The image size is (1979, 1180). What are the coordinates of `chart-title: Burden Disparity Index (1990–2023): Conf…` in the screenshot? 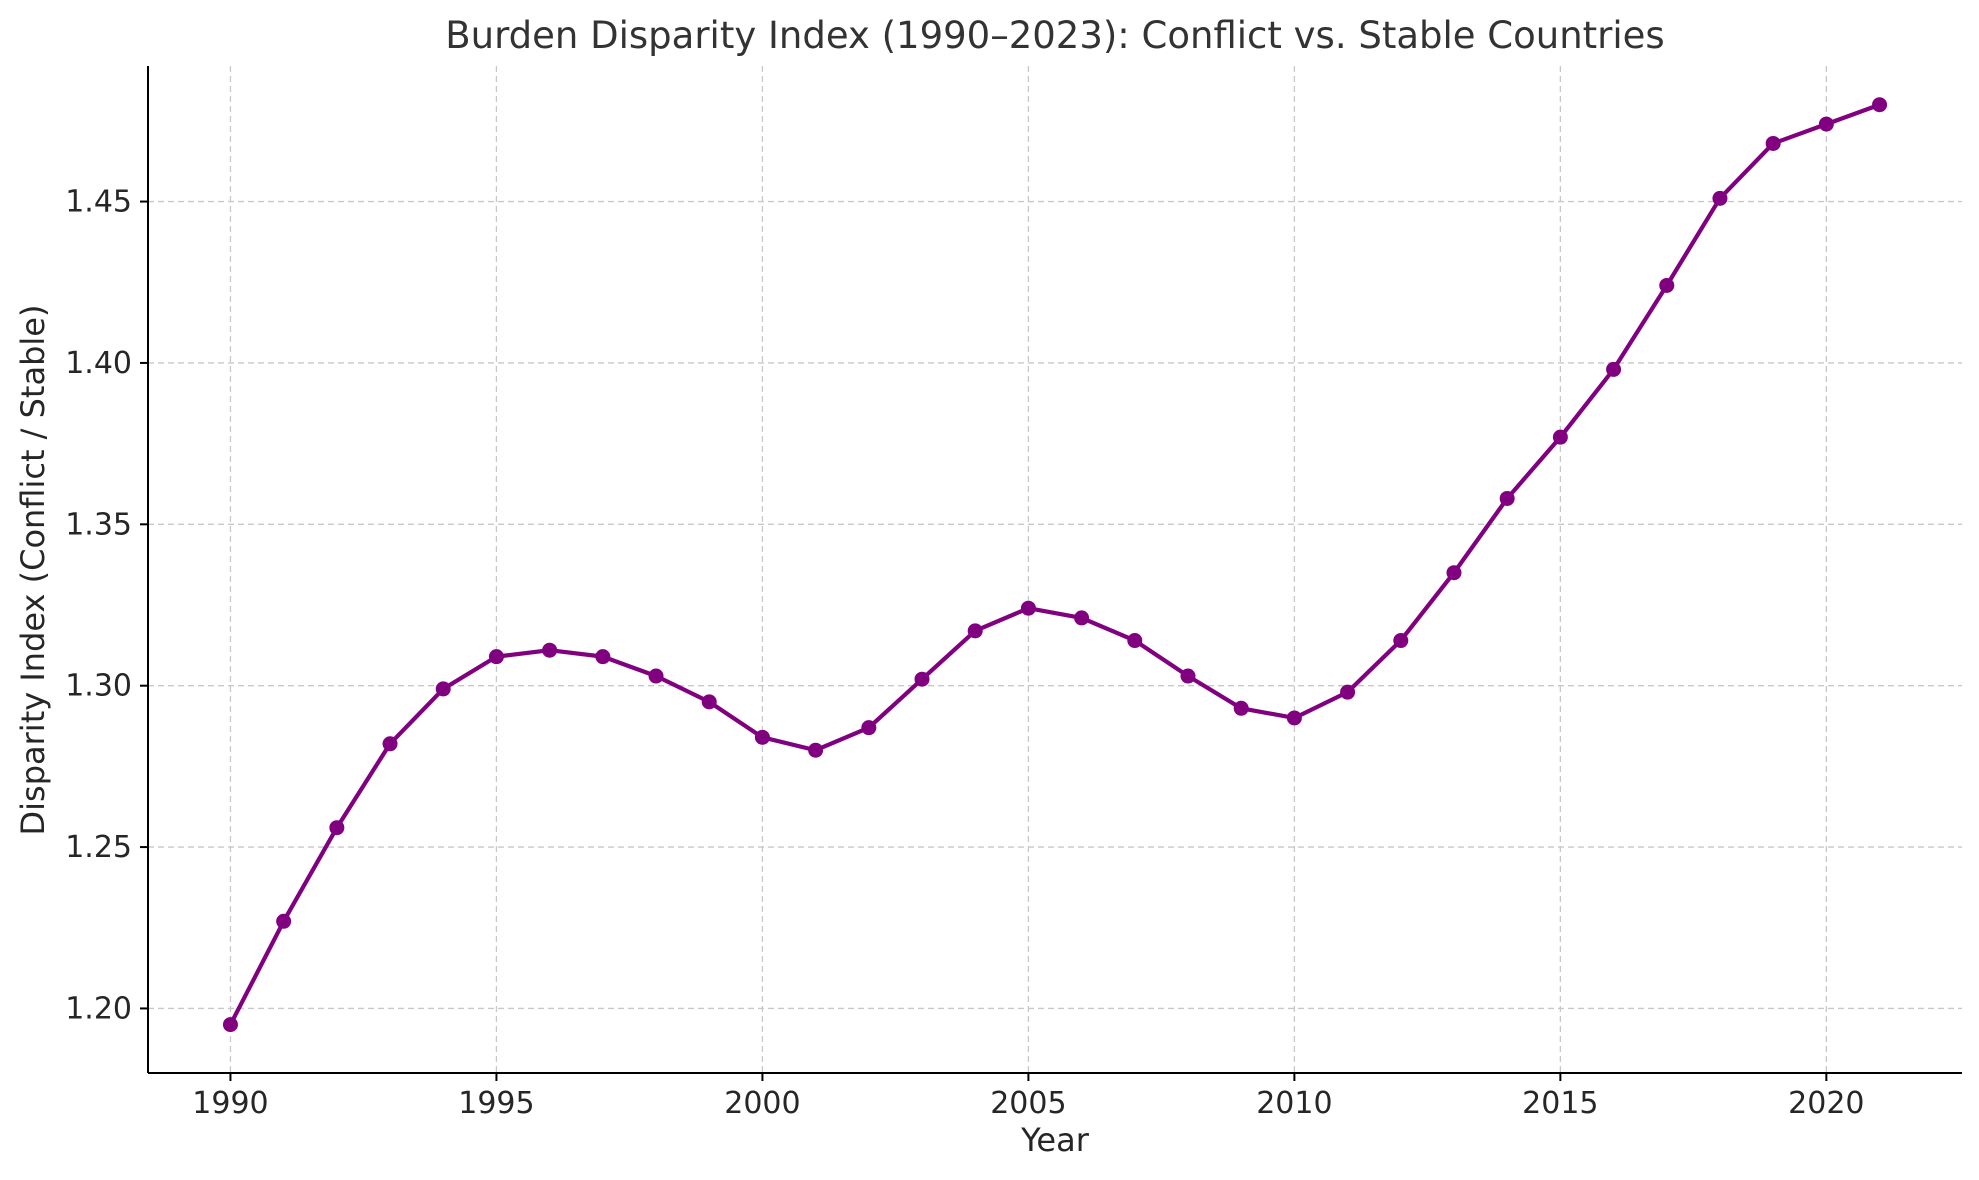 It's located at (1054, 35).